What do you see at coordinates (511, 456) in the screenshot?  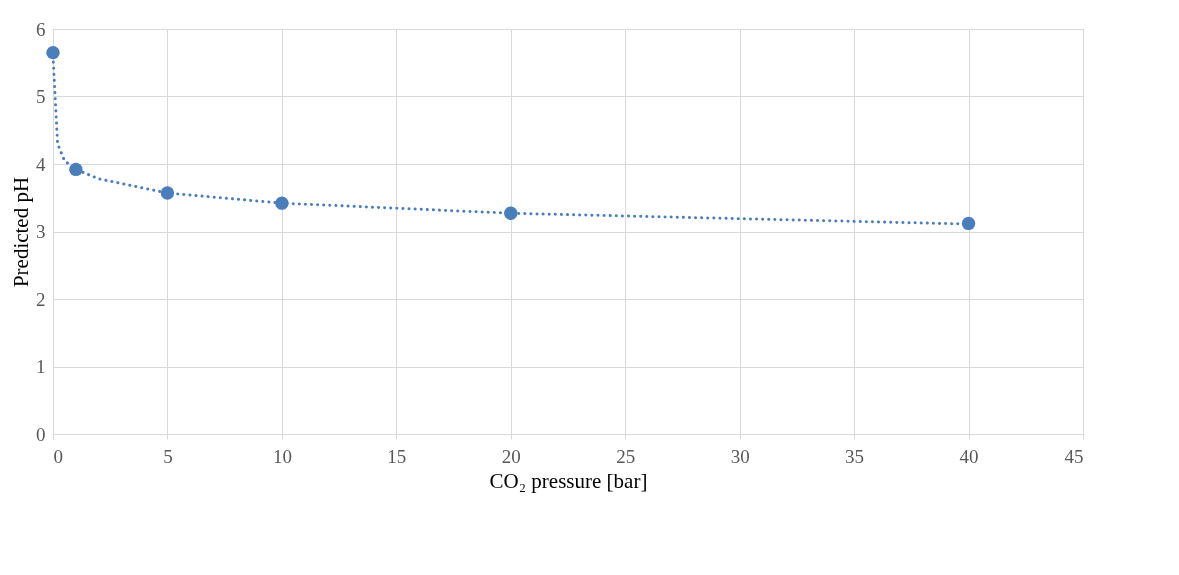 I see `x-tick-label: 20` at bounding box center [511, 456].